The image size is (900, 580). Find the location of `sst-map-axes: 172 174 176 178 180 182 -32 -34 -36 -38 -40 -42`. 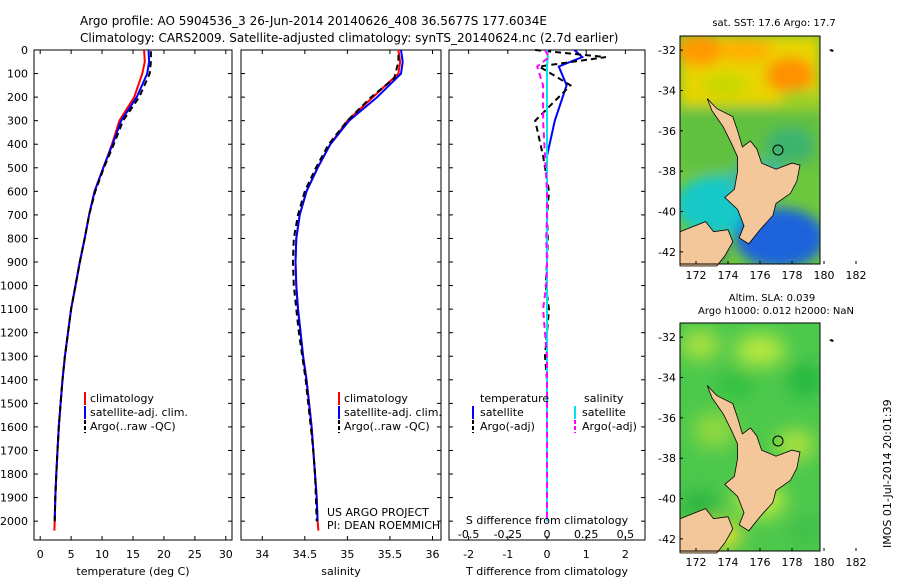

sst-map-axes: 172 174 176 178 180 182 -32 -34 -36 -38 -40 -42 is located at coordinates (762, 163).